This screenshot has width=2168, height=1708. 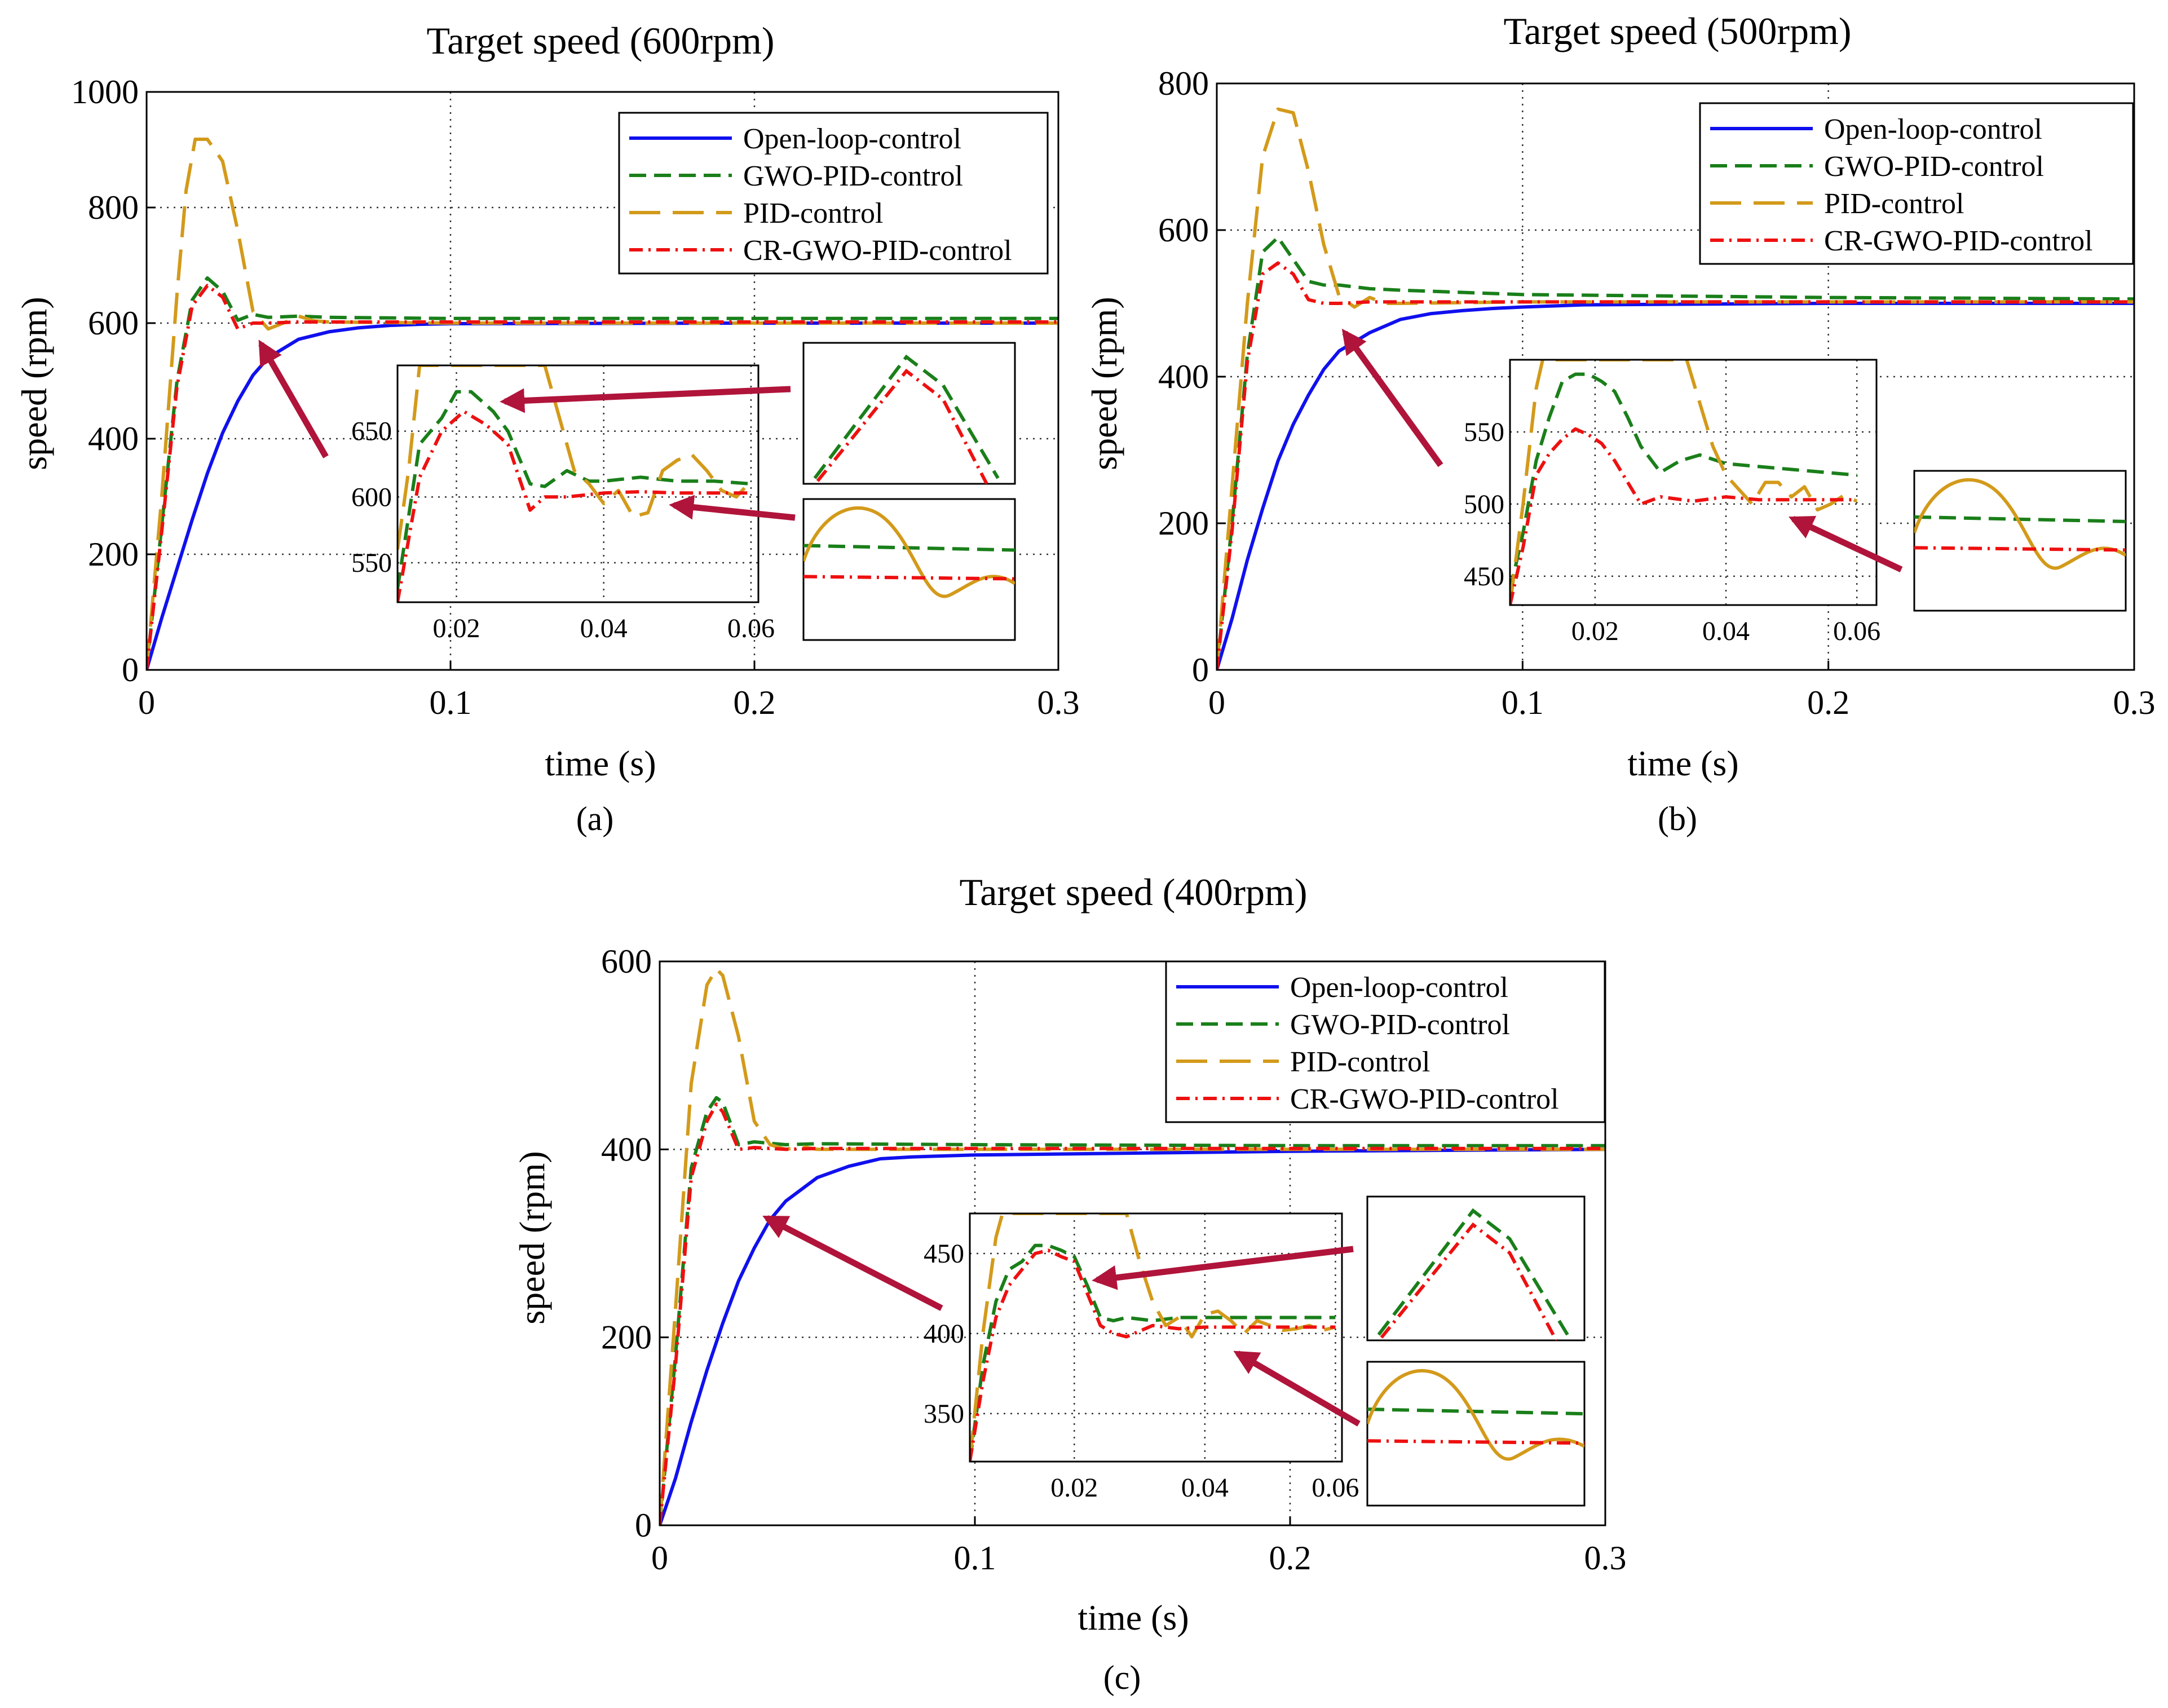 What do you see at coordinates (595, 818) in the screenshot?
I see `panel-caption: (a)` at bounding box center [595, 818].